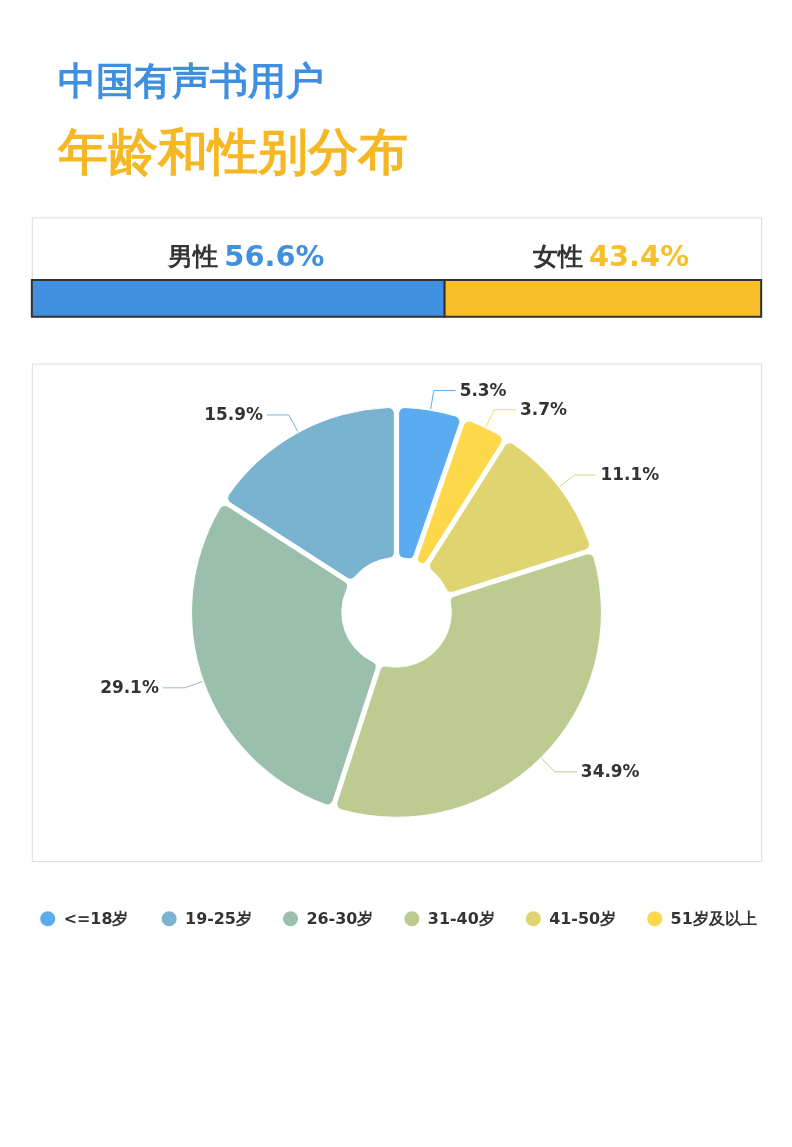 The height and width of the screenshot is (1147, 792). I want to click on legend-label: 31-40岁, so click(461, 918).